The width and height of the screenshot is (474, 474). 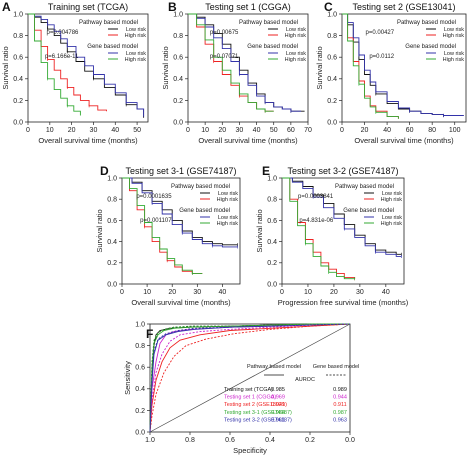 I want to click on x-tick-label: 0.2, so click(x=310, y=440).